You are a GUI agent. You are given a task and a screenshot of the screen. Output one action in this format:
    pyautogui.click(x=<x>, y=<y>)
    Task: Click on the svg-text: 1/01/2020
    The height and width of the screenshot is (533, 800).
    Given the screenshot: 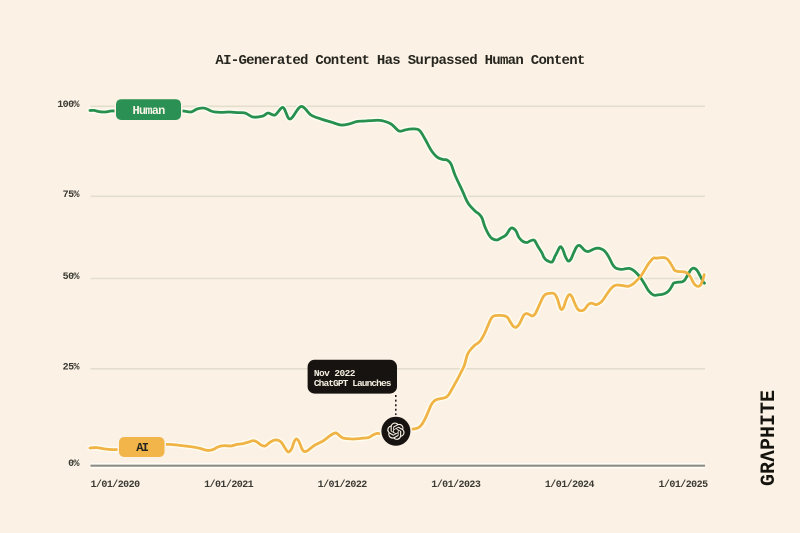 What is the action you would take?
    pyautogui.click(x=115, y=485)
    